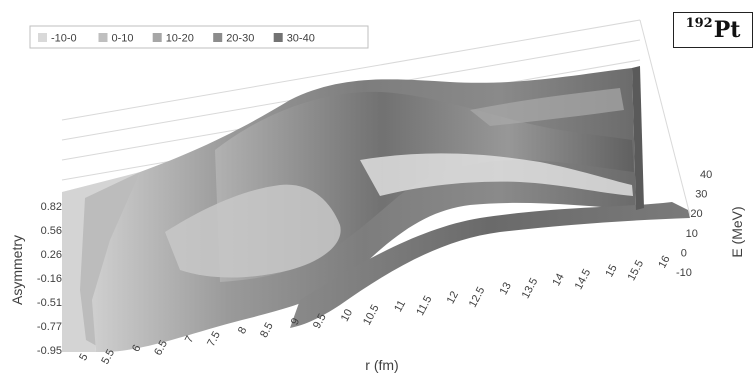 This screenshot has height=378, width=756. Describe the element at coordinates (424, 306) in the screenshot. I see `x-tick-label: 11.5` at that location.